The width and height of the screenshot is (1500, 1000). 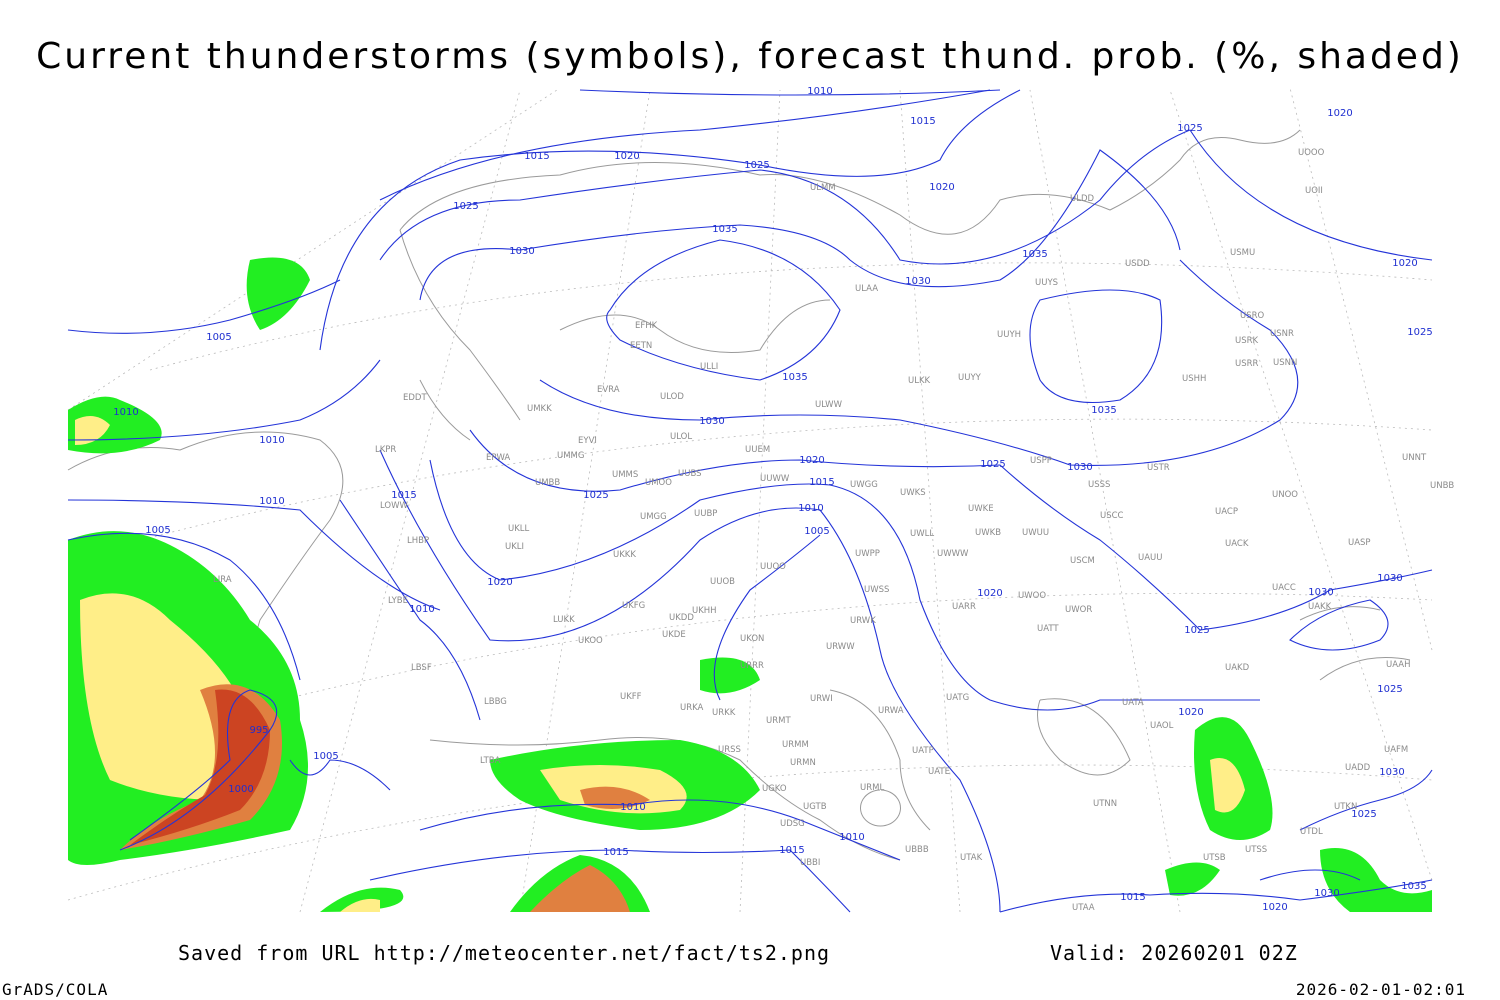 What do you see at coordinates (1035, 533) in the screenshot?
I see `station-label: UWUU` at bounding box center [1035, 533].